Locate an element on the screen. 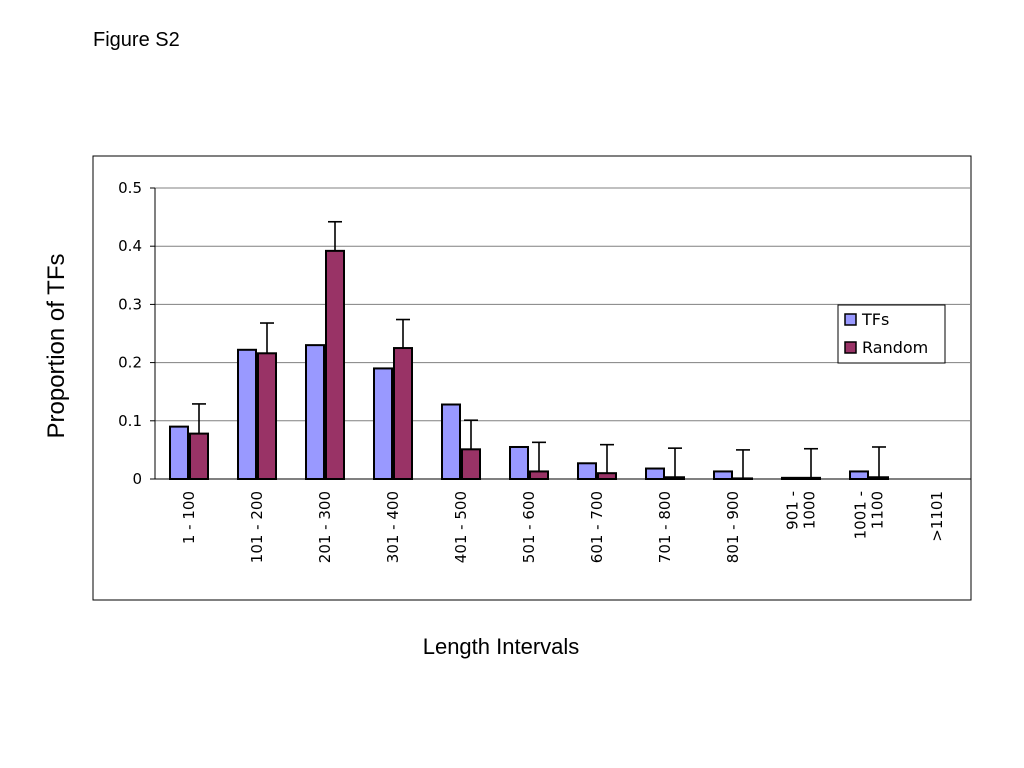 This screenshot has width=1024, height=768. category-text: 1001 - is located at coordinates (861, 515).